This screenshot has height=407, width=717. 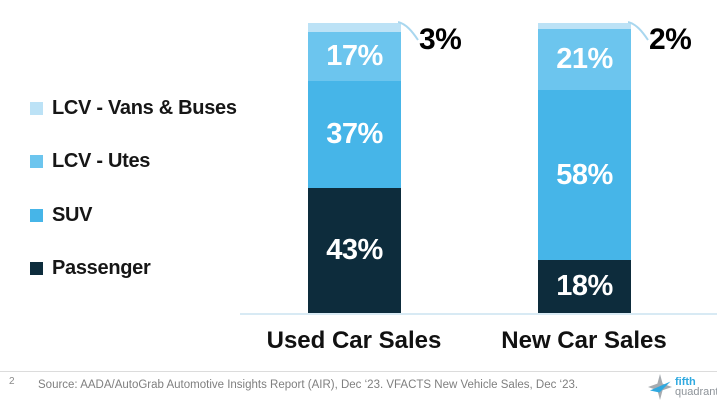 I want to click on bar-new-car-sales: 21% 58% 18%, so click(x=584, y=168).